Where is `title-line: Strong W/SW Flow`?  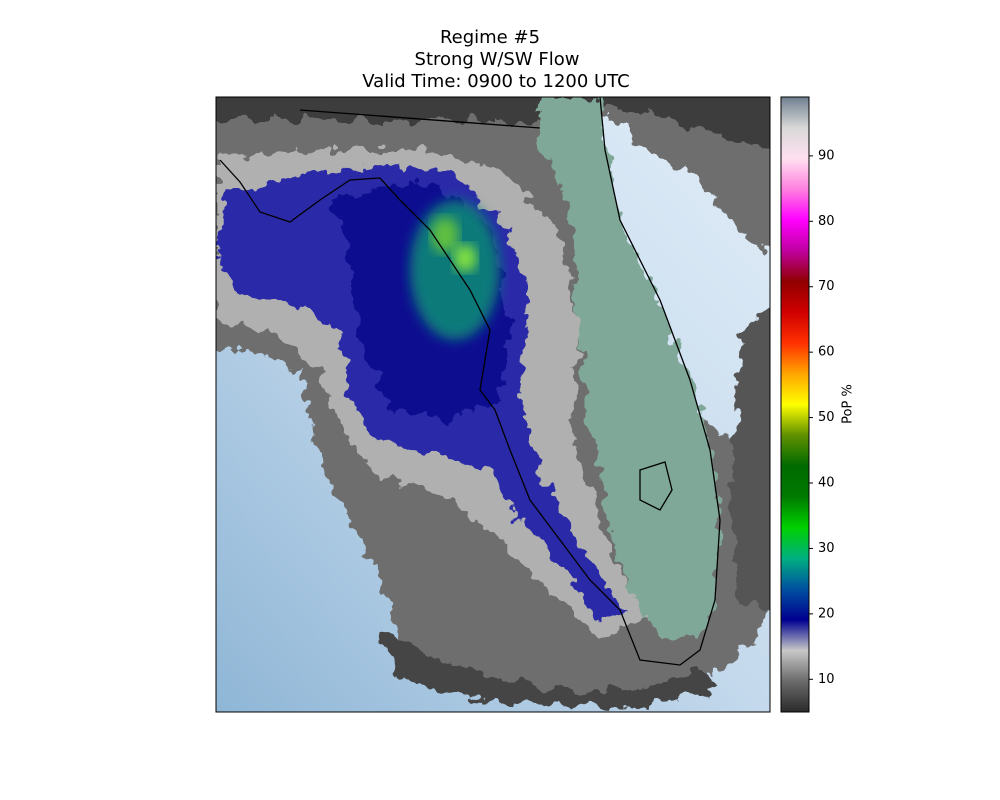
title-line: Strong W/SW Flow is located at coordinates (497, 59).